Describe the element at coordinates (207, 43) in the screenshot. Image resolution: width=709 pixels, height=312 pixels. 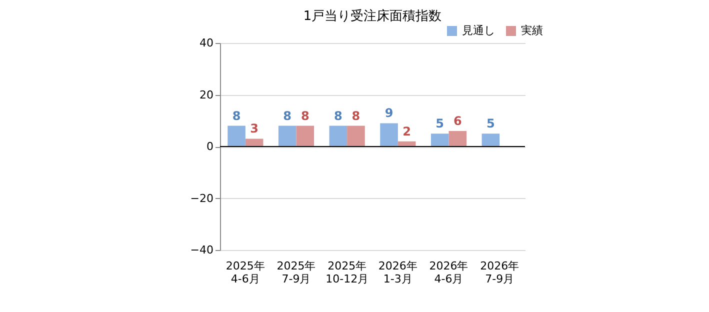
I see `y-tick-label: 40` at that location.